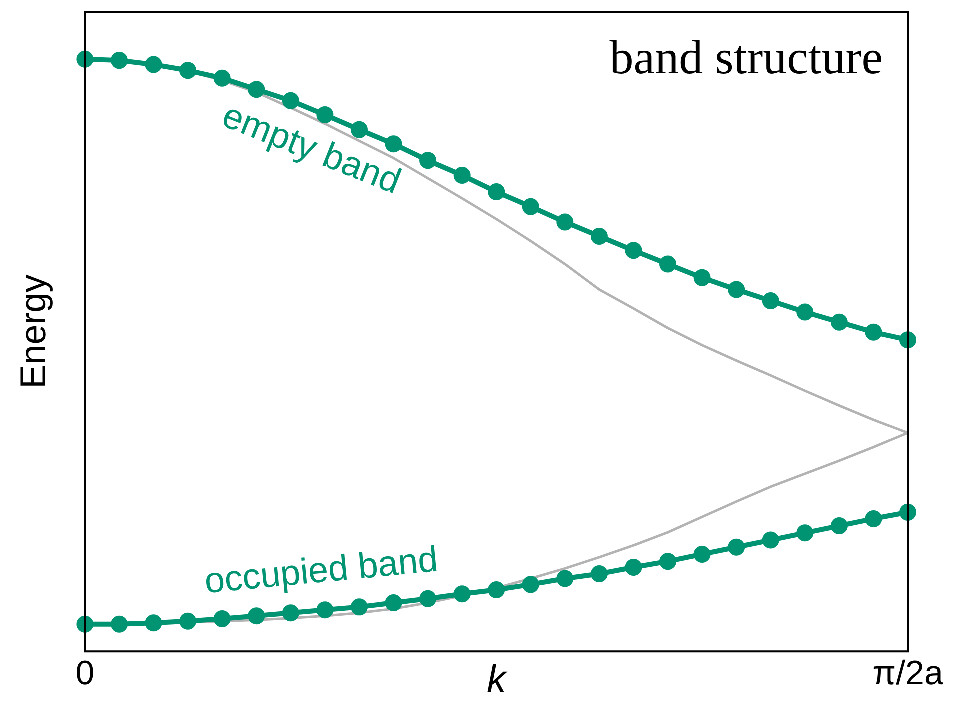 The image size is (954, 708). What do you see at coordinates (321, 570) in the screenshot?
I see `text: occupied band` at bounding box center [321, 570].